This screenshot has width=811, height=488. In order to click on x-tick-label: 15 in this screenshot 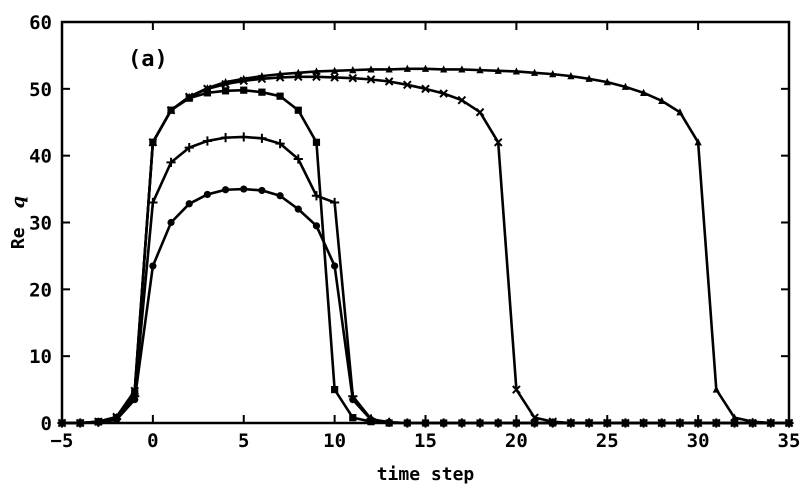, I will do `click(425, 441)`.